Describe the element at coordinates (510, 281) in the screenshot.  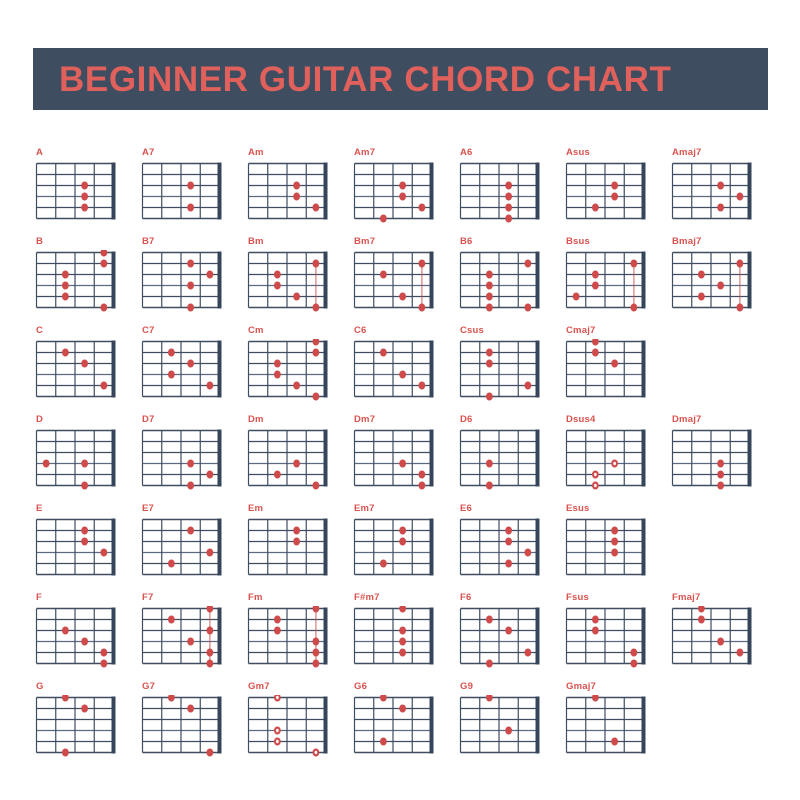
I see `chord-cell: B6` at that location.